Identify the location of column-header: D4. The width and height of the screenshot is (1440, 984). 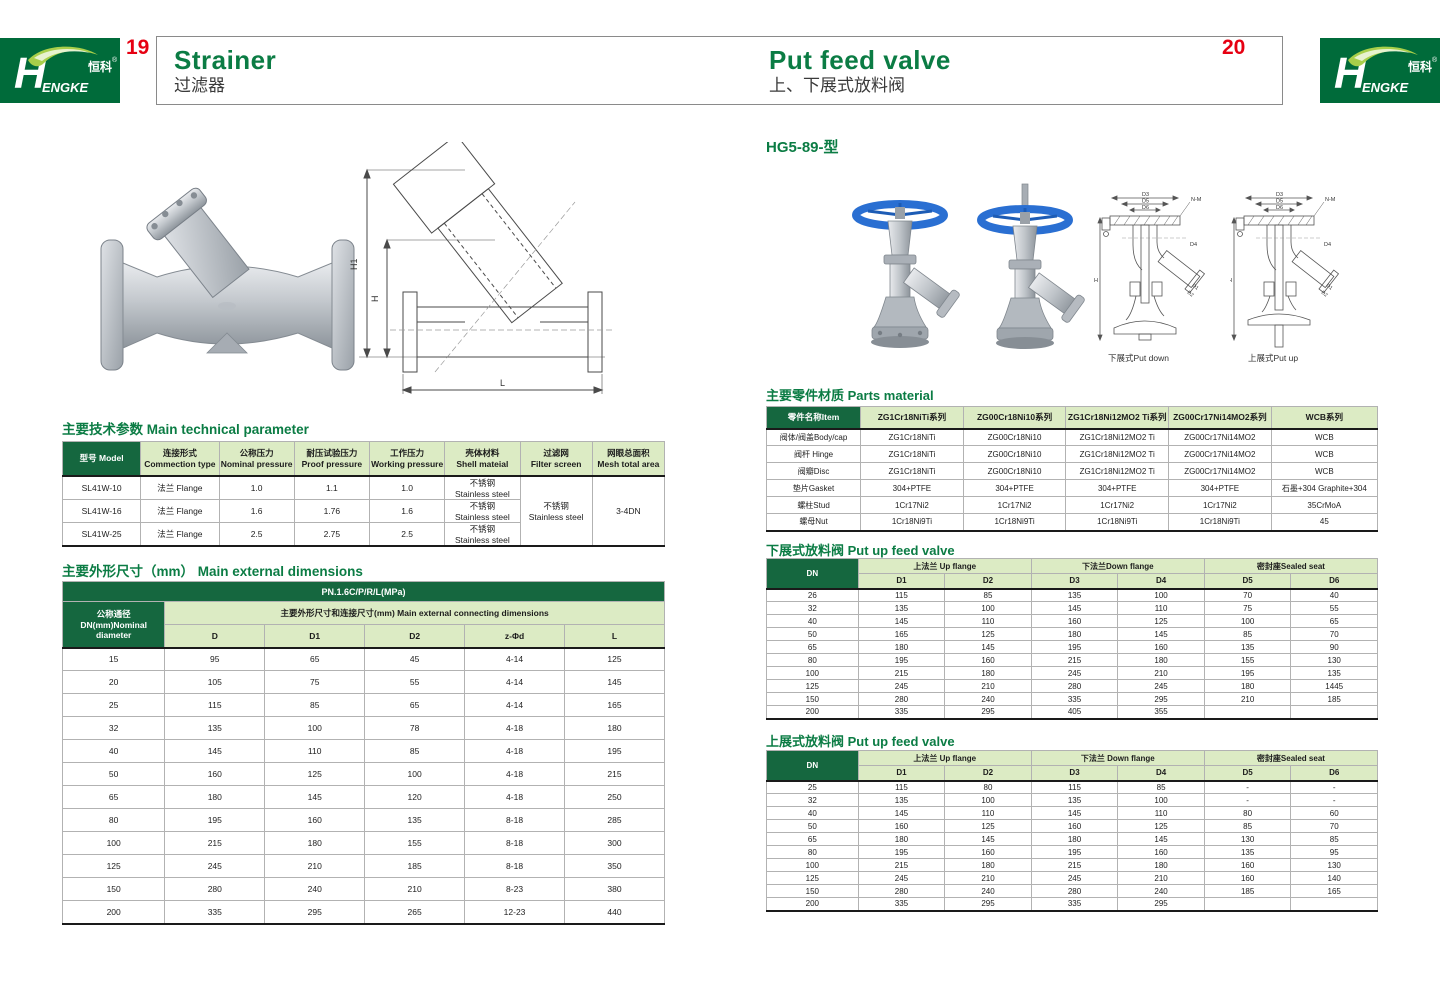
(1161, 773).